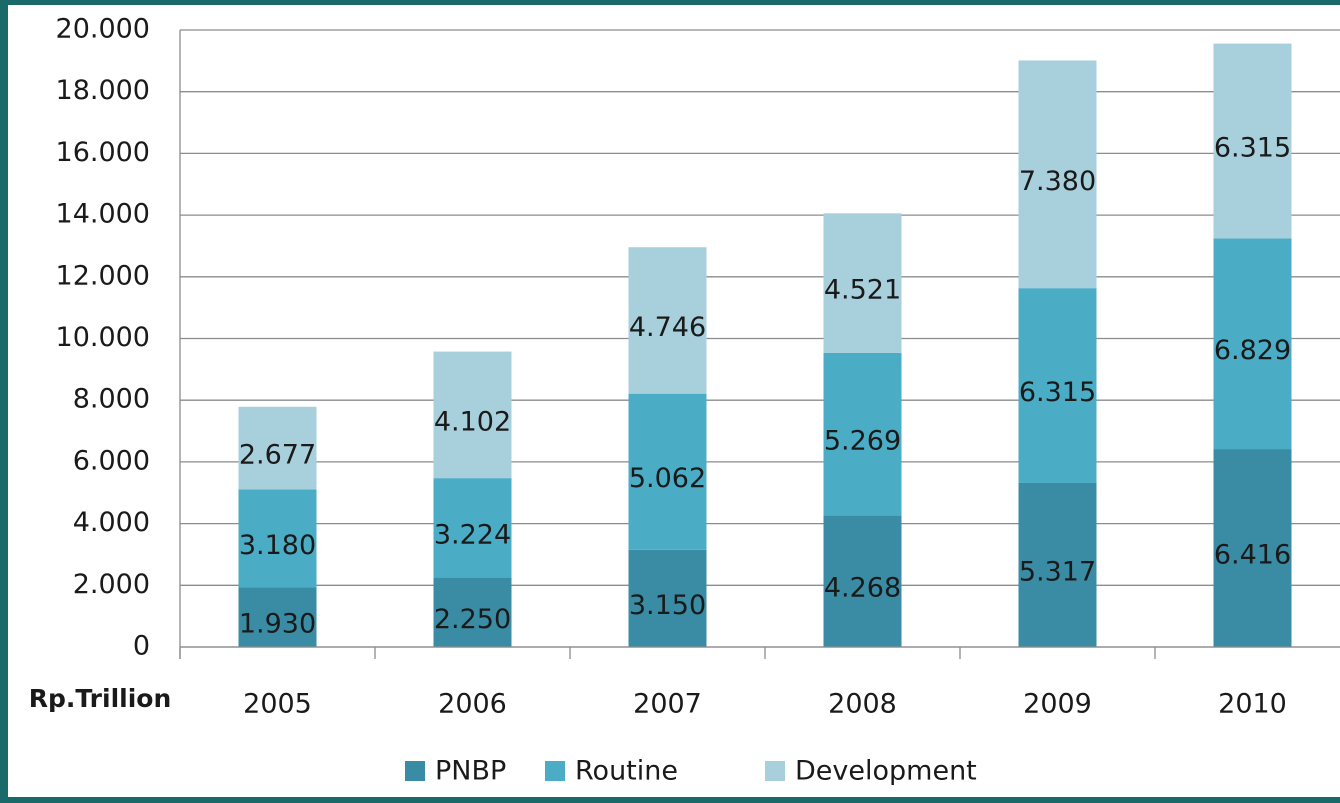  What do you see at coordinates (277, 545) in the screenshot?
I see `data-label: 3.180` at bounding box center [277, 545].